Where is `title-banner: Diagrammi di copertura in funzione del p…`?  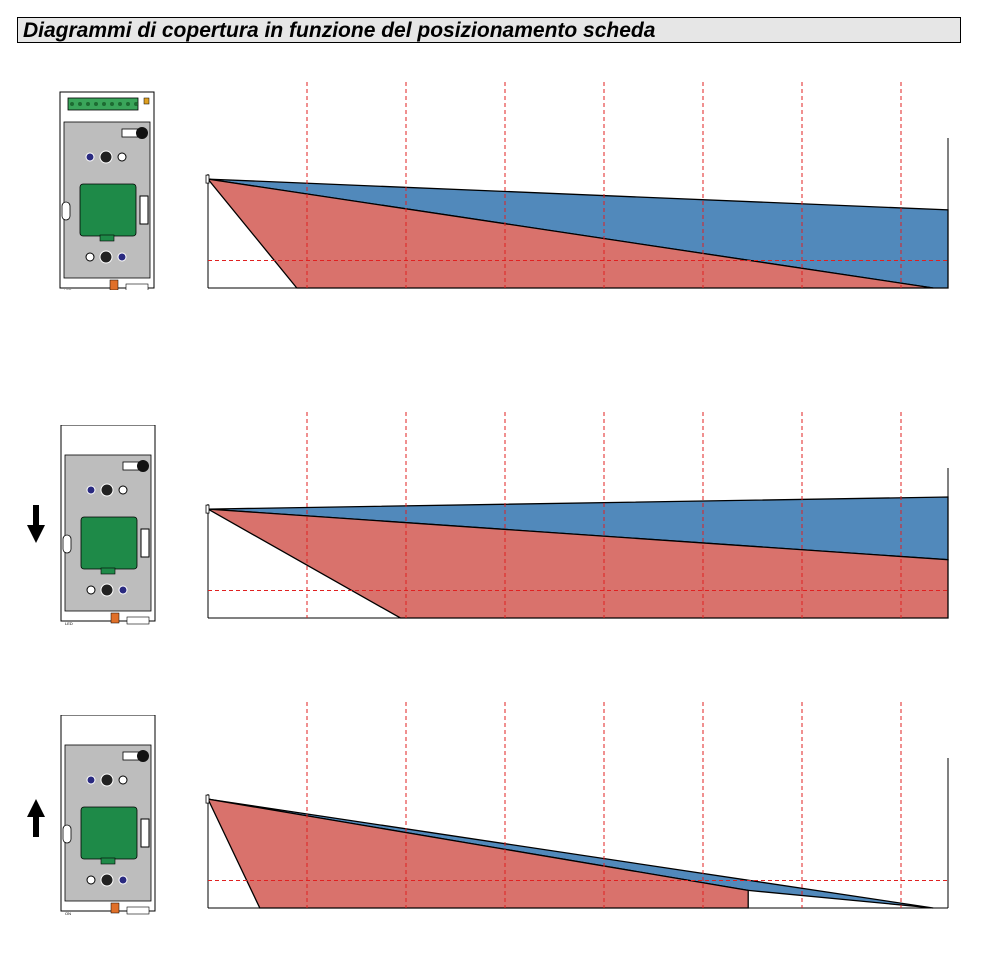 title-banner: Diagrammi di copertura in funzione del p… is located at coordinates (489, 30).